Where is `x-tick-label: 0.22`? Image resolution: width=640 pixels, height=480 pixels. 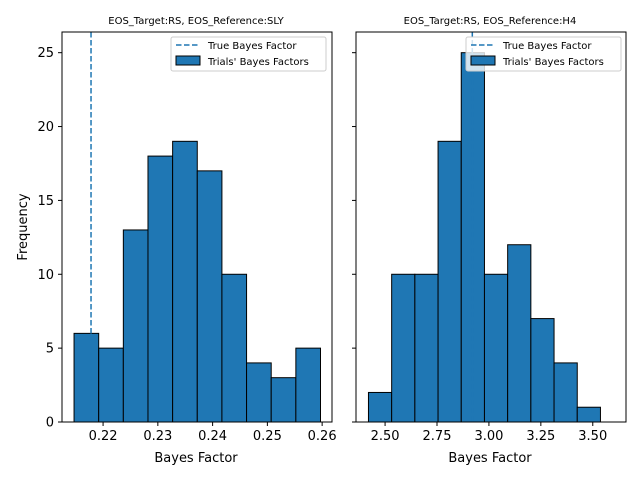
x-tick-label: 0.22 is located at coordinates (103, 436).